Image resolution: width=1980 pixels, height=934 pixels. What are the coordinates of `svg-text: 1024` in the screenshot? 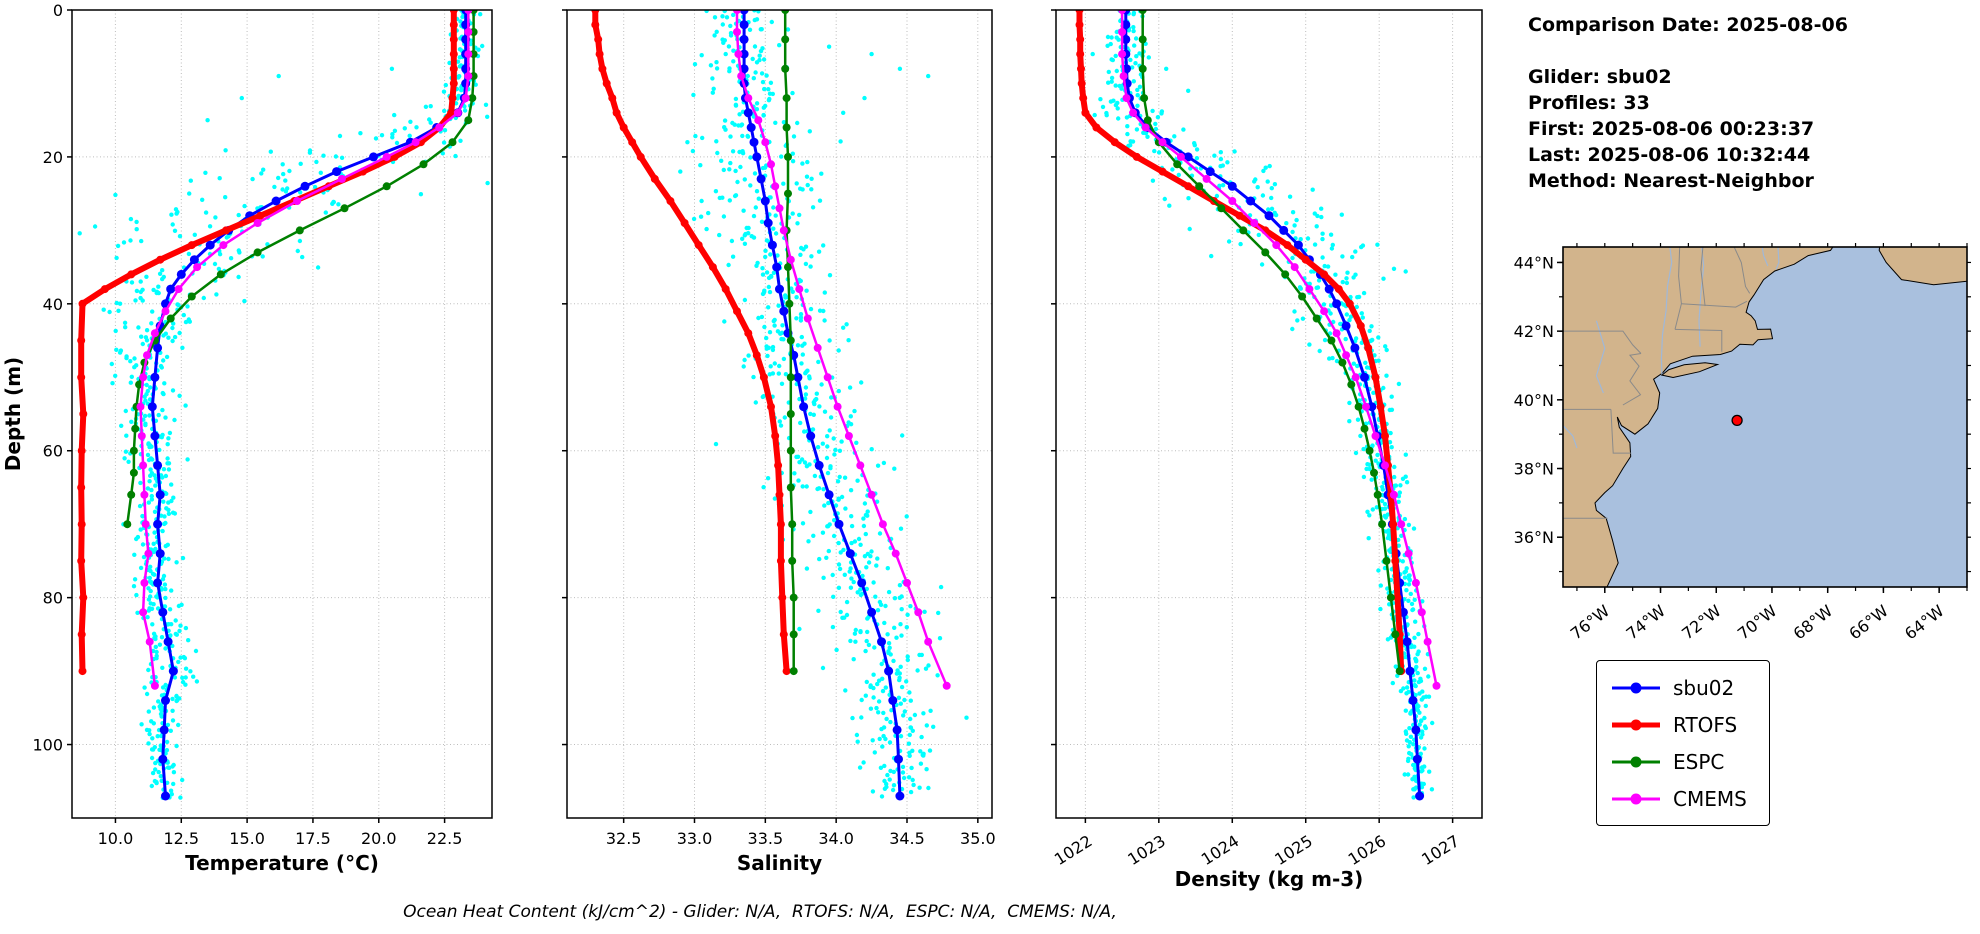 It's located at (1220, 850).